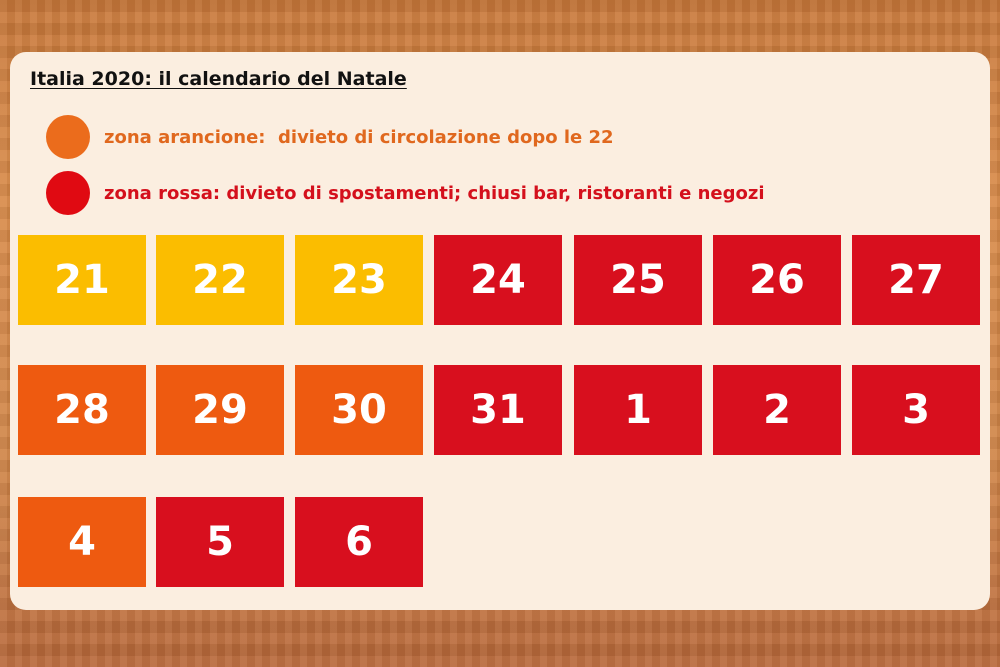  I want to click on day-tile-red: 5, so click(220, 542).